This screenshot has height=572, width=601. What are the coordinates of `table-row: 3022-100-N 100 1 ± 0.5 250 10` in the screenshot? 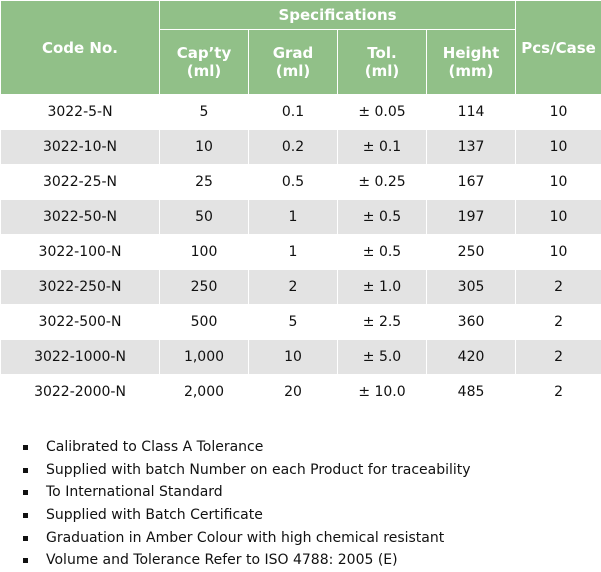 It's located at (300, 252).